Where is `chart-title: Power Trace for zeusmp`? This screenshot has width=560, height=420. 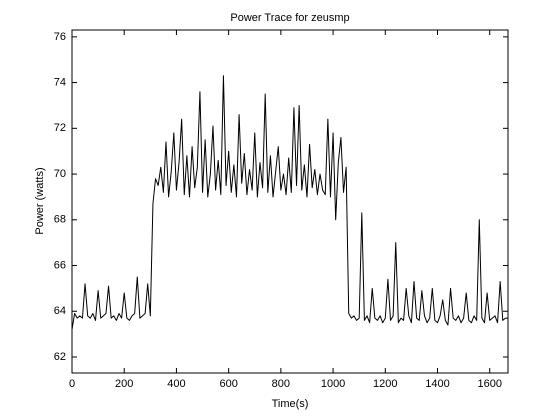
chart-title: Power Trace for zeusmp is located at coordinates (289, 18).